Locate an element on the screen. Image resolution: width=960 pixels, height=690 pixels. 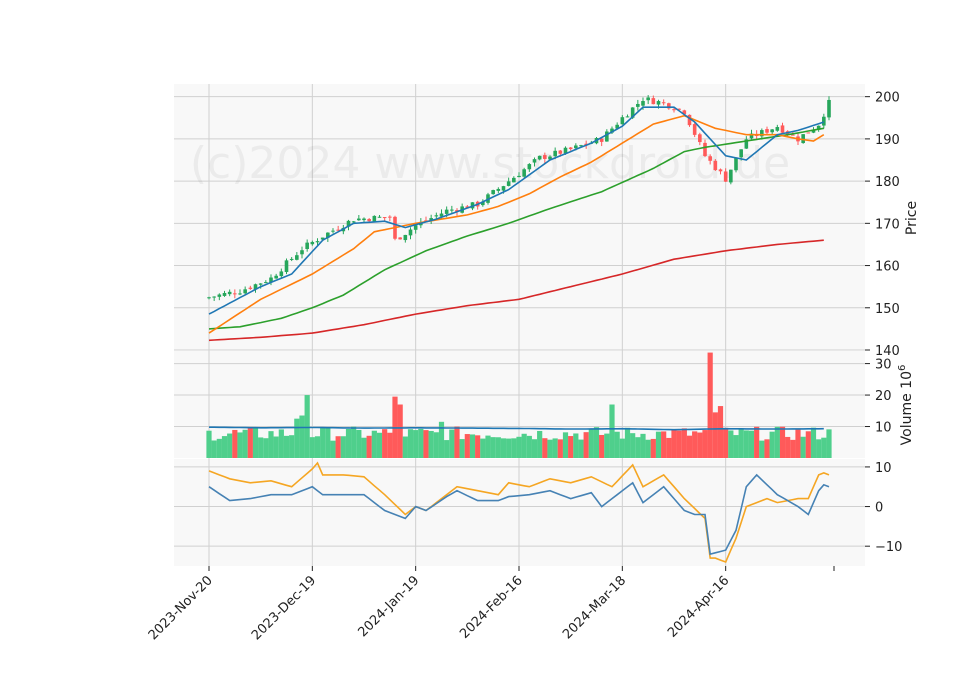
y-tick-label: 20 is located at coordinates (883, 396).